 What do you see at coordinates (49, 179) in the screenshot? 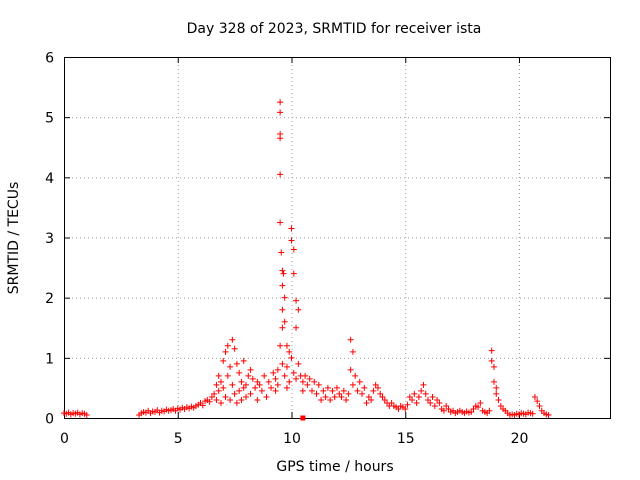
I see `y-tick-label: 4` at bounding box center [49, 179].